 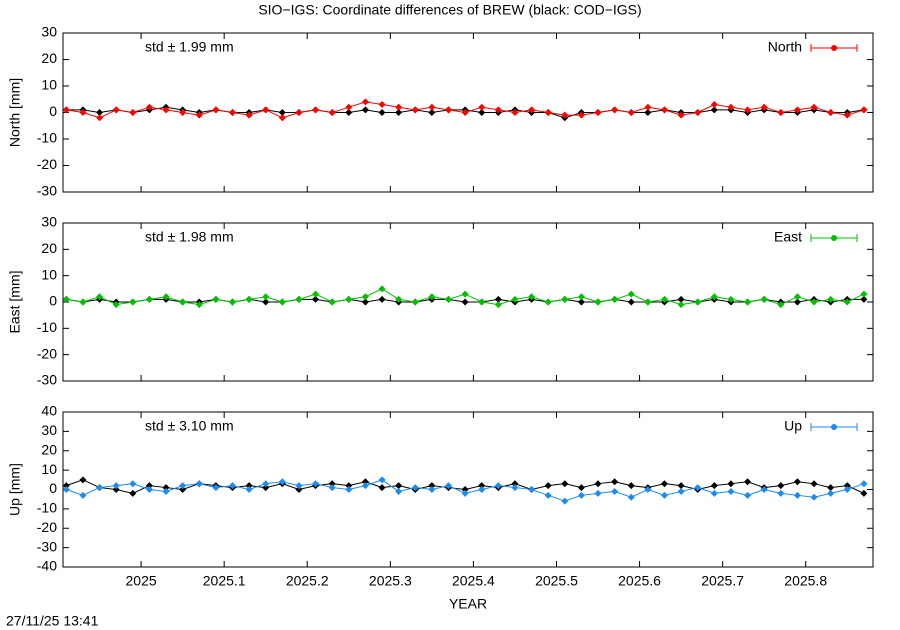 What do you see at coordinates (141, 581) in the screenshot?
I see `x-tick-label: 2025` at bounding box center [141, 581].